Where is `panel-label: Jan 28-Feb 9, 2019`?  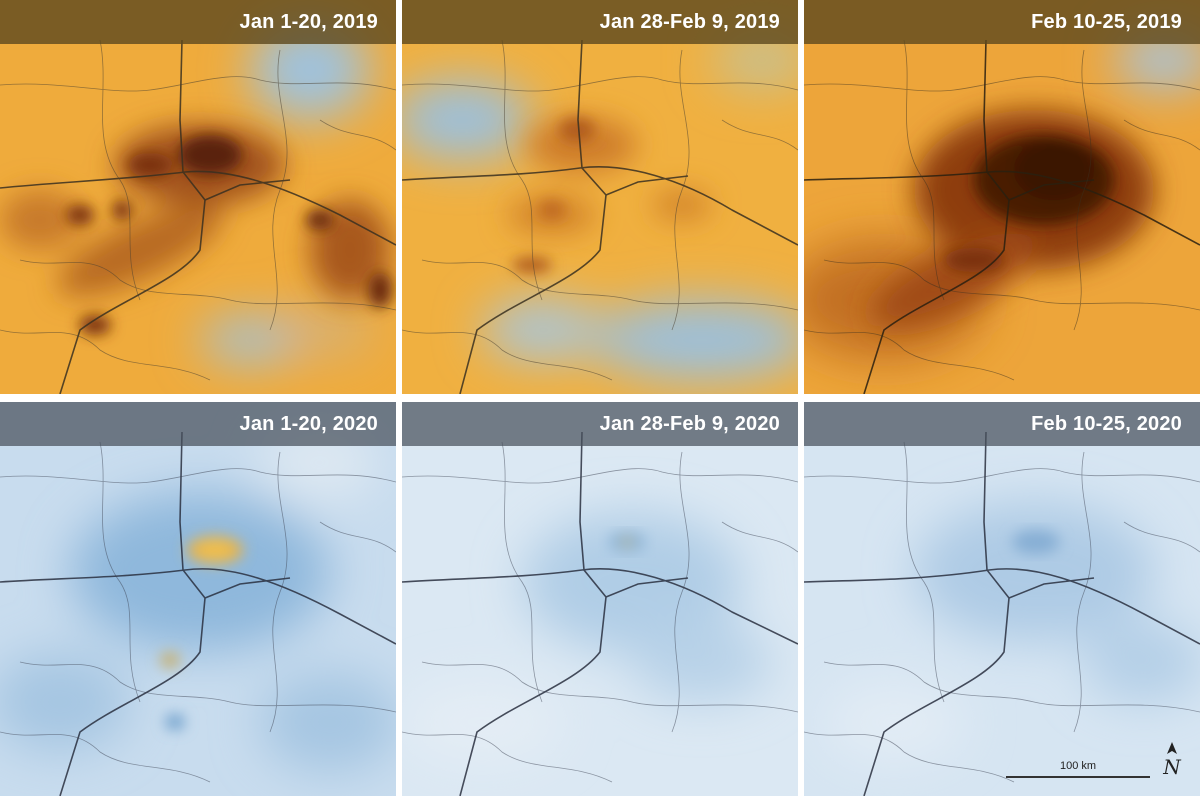 panel-label: Jan 28-Feb 9, 2019 is located at coordinates (600, 22).